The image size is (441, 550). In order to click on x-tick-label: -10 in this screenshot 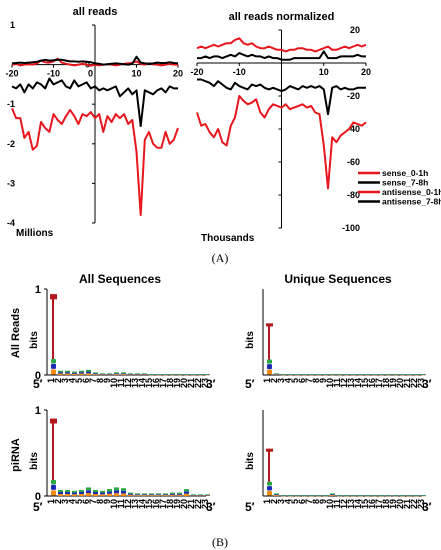, I will do `click(53, 74)`.